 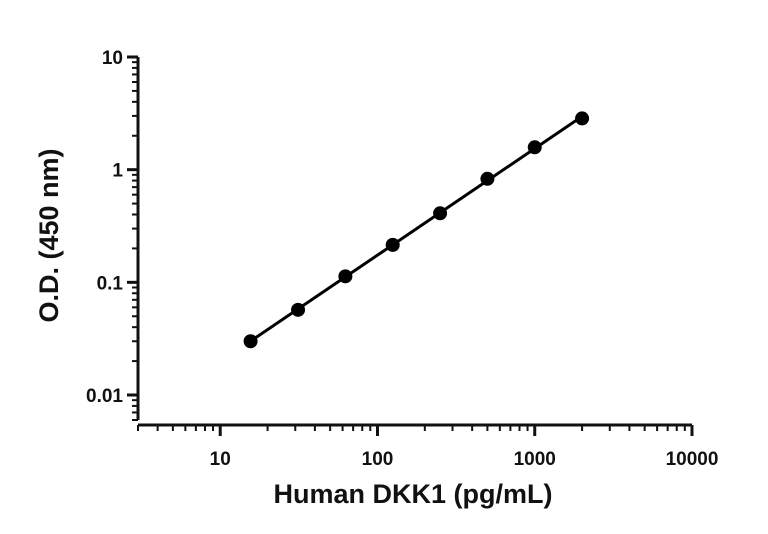 What do you see at coordinates (49, 235) in the screenshot?
I see `y-axis-title: O.D. (450 nm)` at bounding box center [49, 235].